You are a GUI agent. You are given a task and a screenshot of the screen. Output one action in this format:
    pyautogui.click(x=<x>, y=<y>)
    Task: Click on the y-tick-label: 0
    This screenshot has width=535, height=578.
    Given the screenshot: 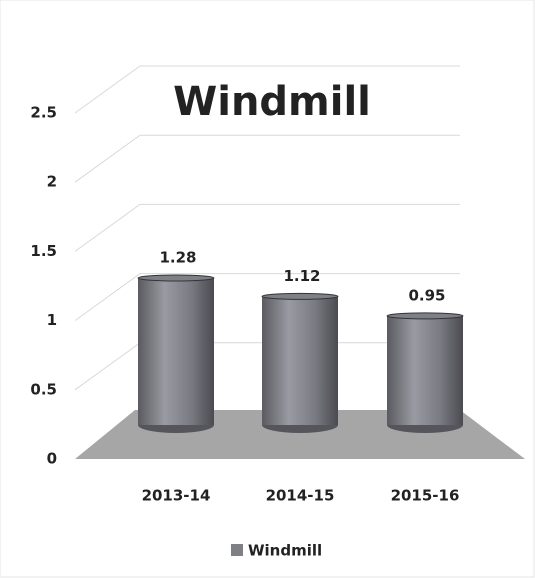 What is the action you would take?
    pyautogui.click(x=52, y=459)
    